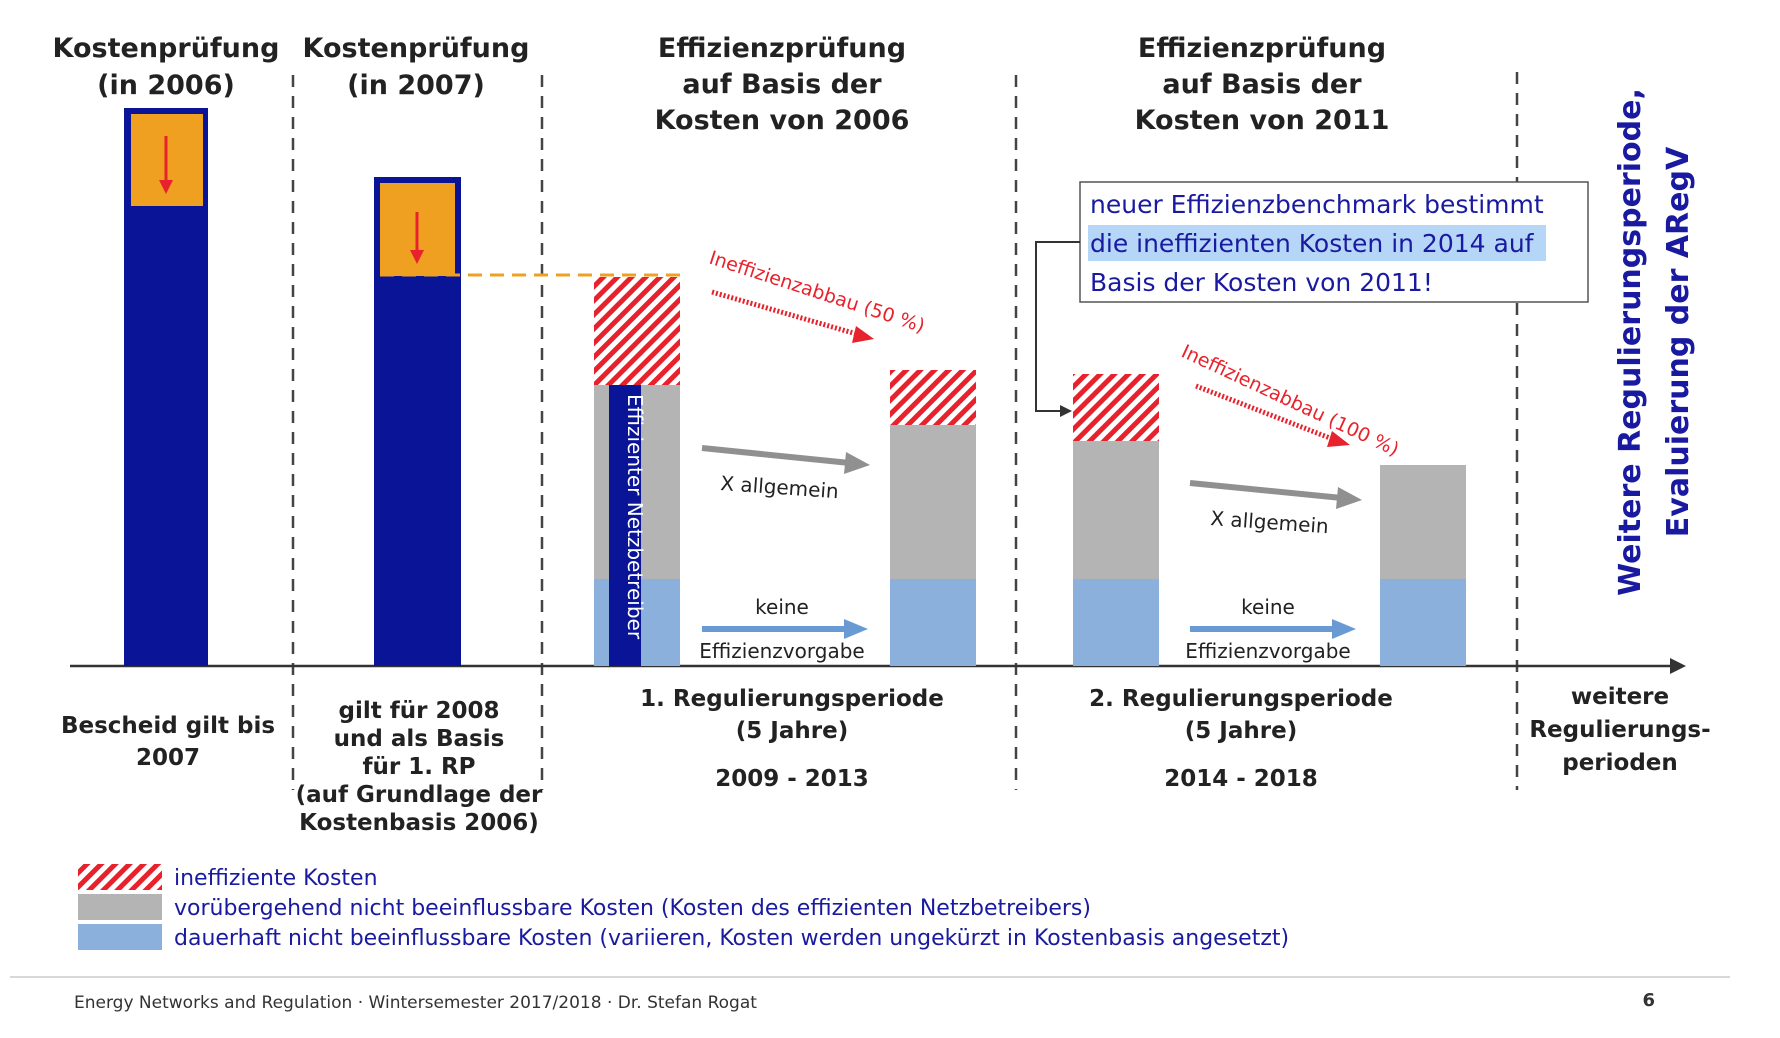 The width and height of the screenshot is (1780, 1038). I want to click on bar-rp2-end, so click(1423, 565).